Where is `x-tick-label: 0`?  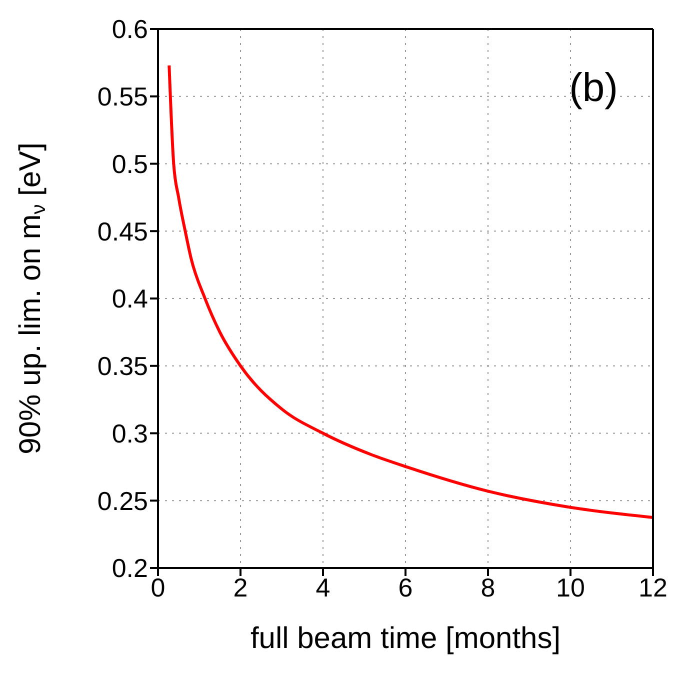
x-tick-label: 0 is located at coordinates (158, 587).